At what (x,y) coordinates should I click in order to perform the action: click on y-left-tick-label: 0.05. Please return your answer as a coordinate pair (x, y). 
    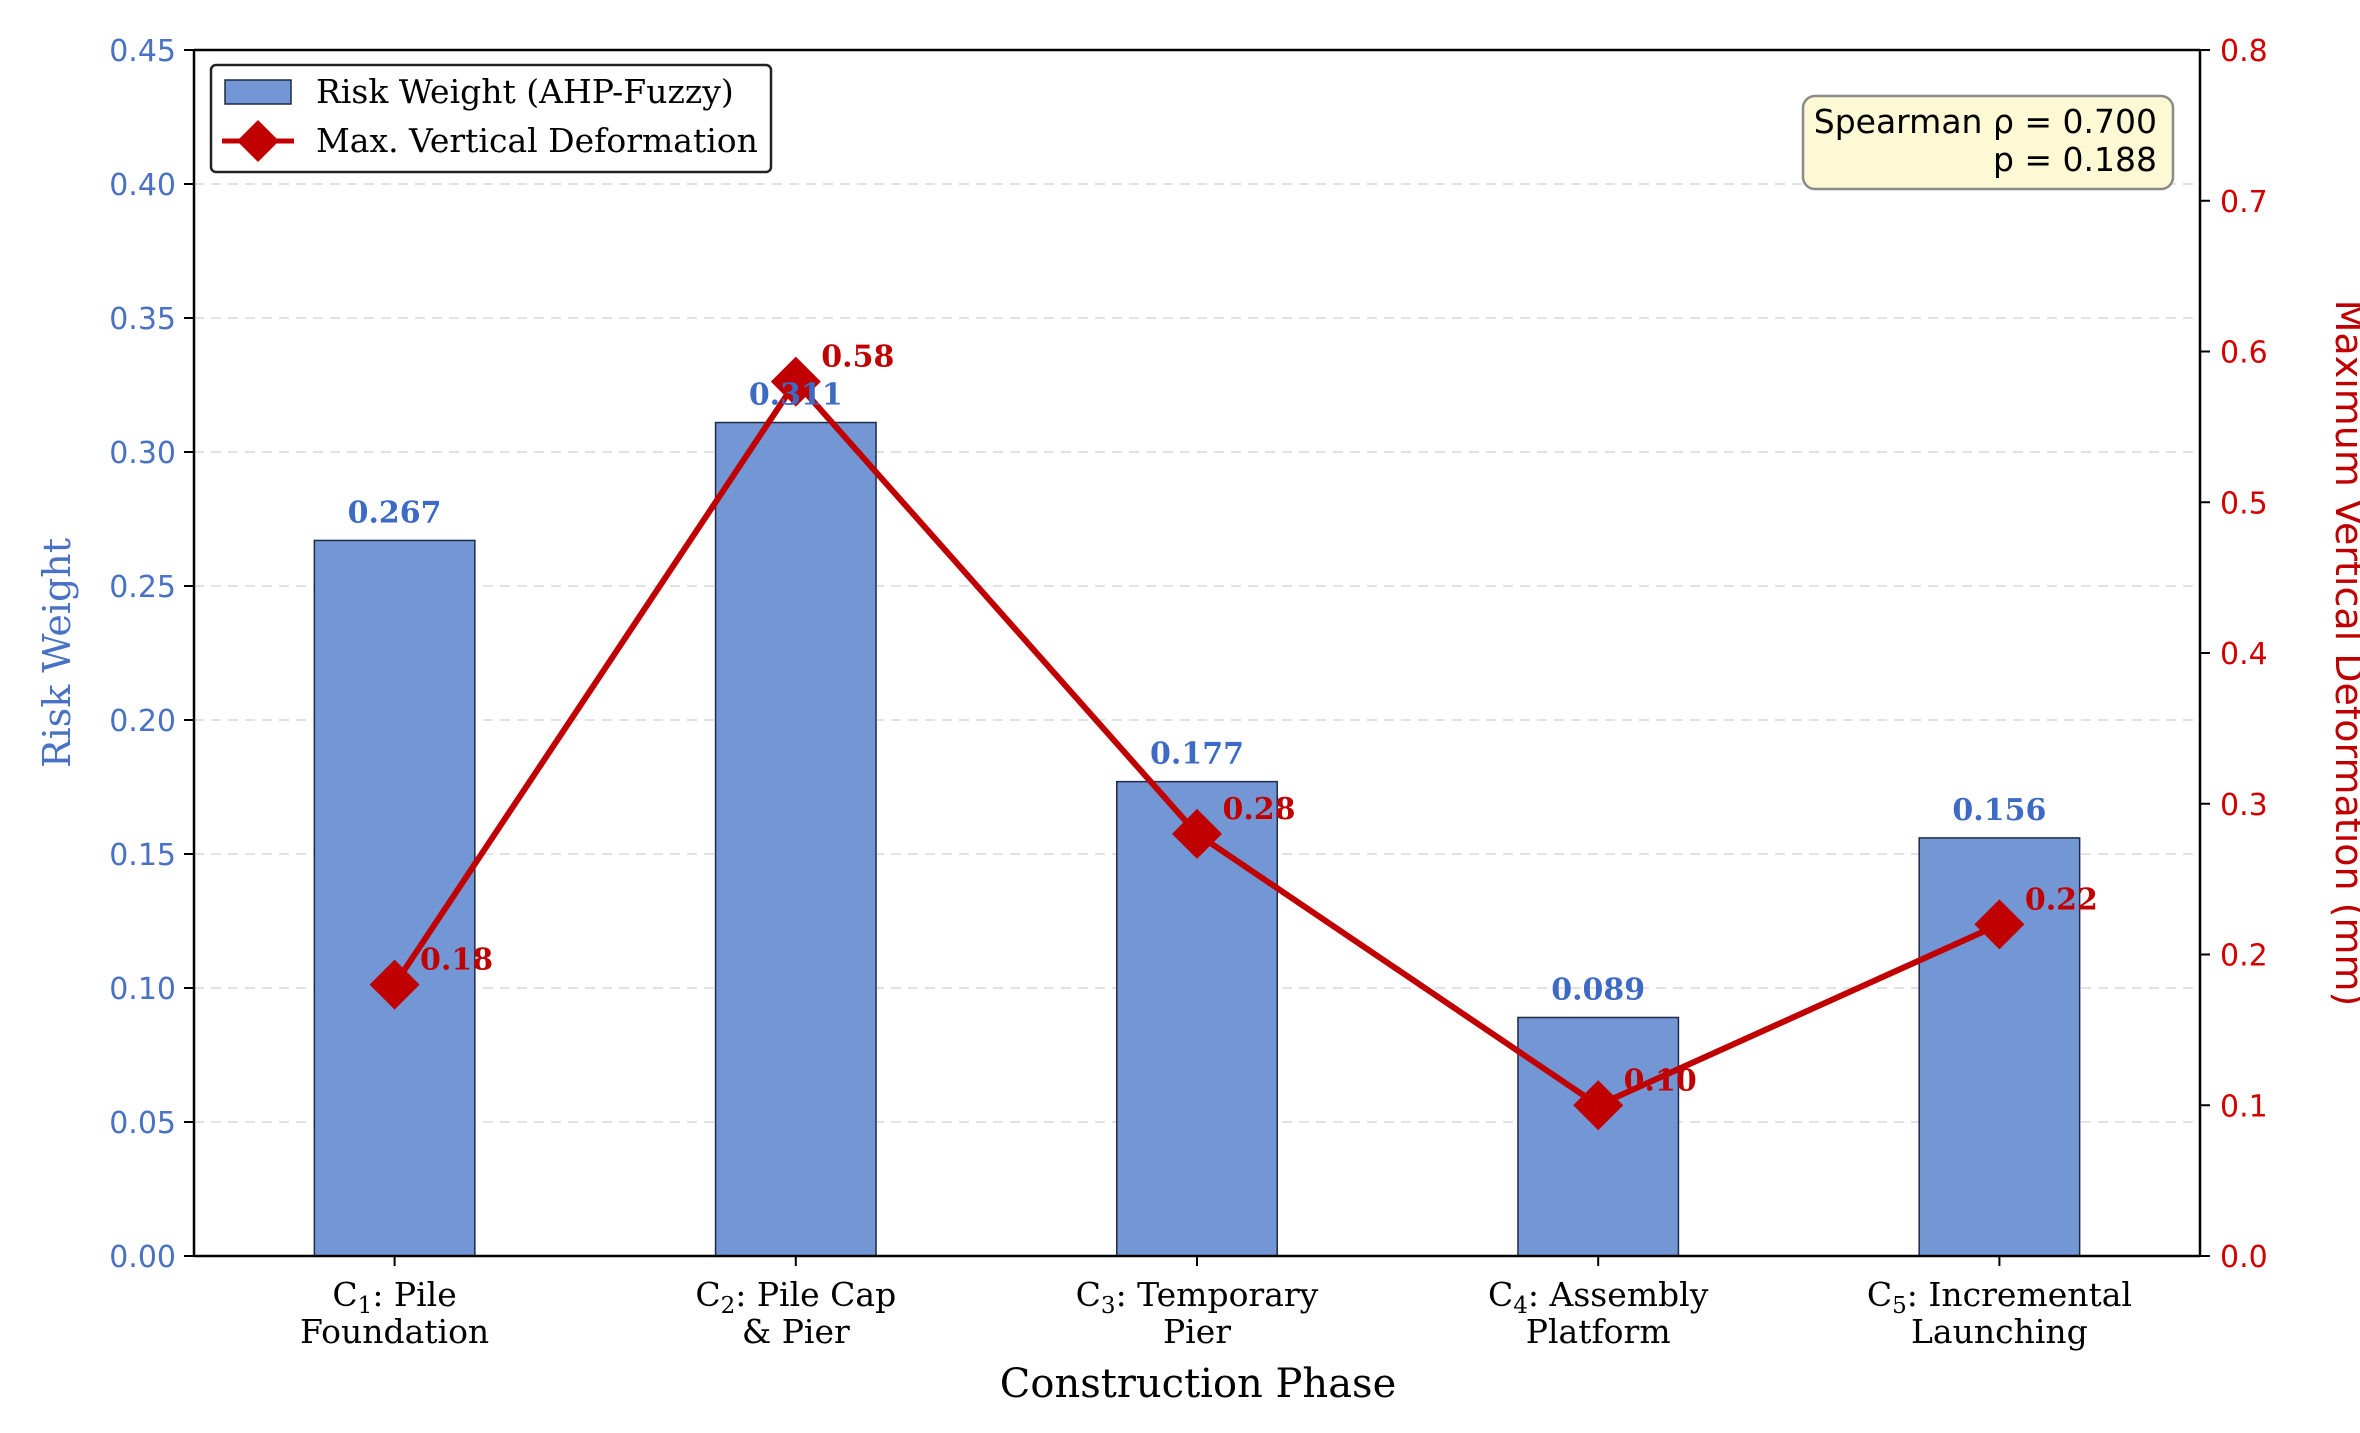
    Looking at the image, I should click on (142, 1123).